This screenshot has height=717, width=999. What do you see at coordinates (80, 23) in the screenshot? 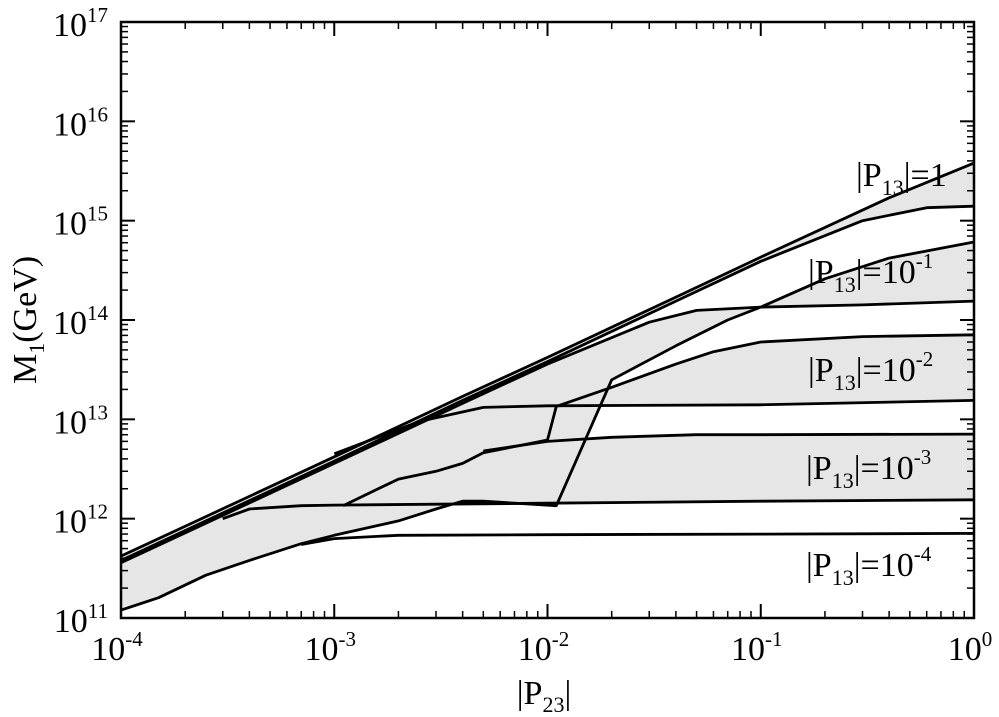
I see `y-tick-label: 1017` at bounding box center [80, 23].